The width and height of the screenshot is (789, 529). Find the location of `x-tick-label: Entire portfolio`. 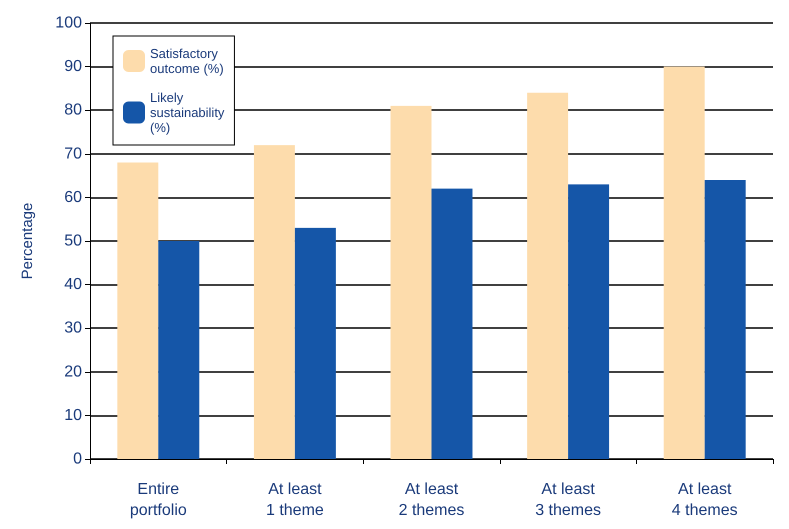

x-tick-label: Entire portfolio is located at coordinates (158, 500).